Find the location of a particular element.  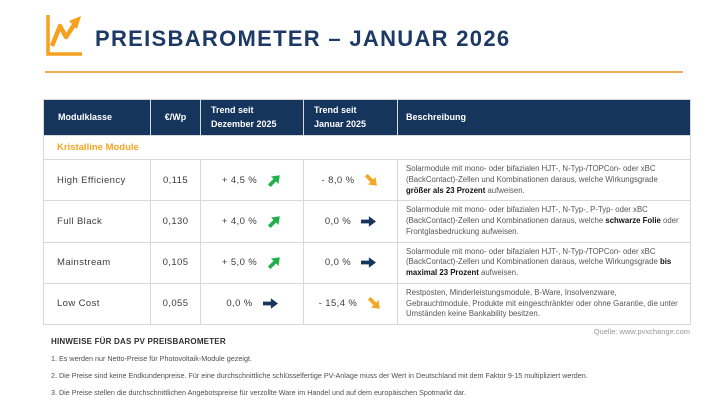

column-header-price: €/Wp is located at coordinates (175, 117).